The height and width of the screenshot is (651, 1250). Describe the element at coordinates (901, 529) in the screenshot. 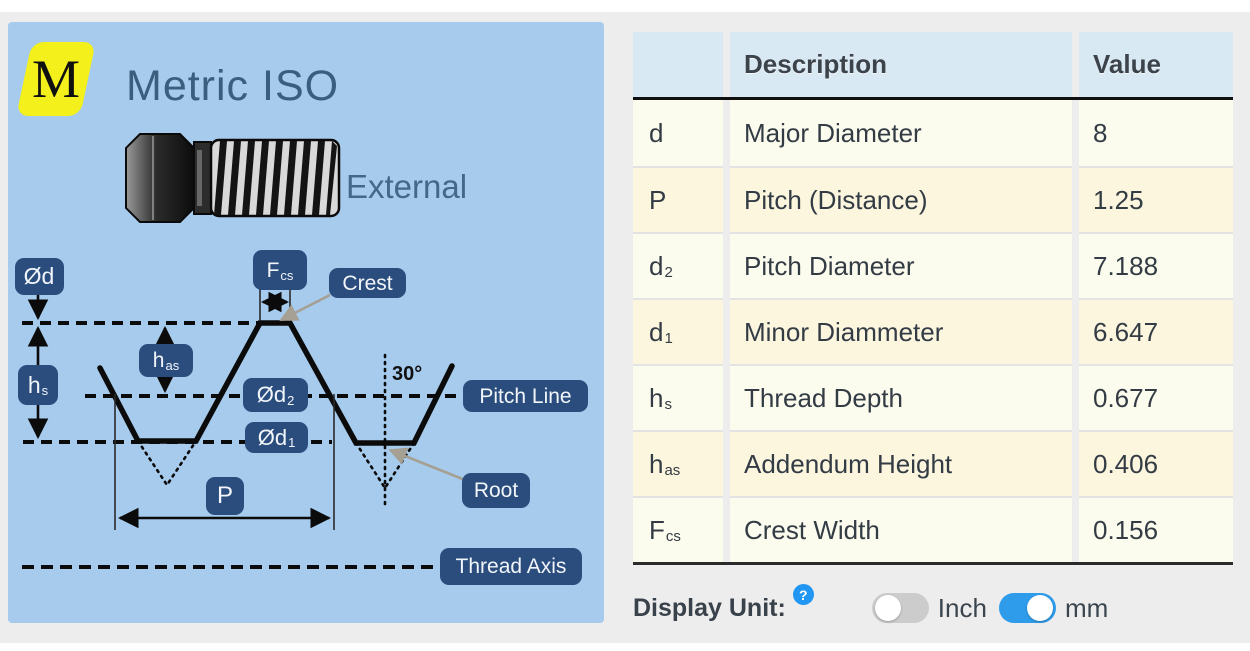

I see `description-cell: Crest Width` at that location.